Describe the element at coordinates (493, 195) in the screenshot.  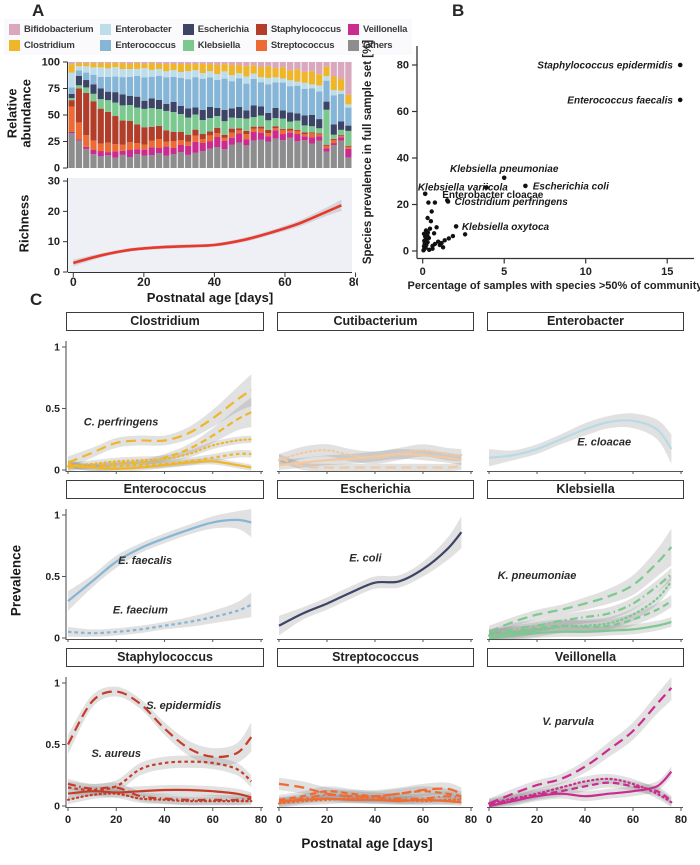
I see `species-point-label: Enterobacter cloacae` at that location.